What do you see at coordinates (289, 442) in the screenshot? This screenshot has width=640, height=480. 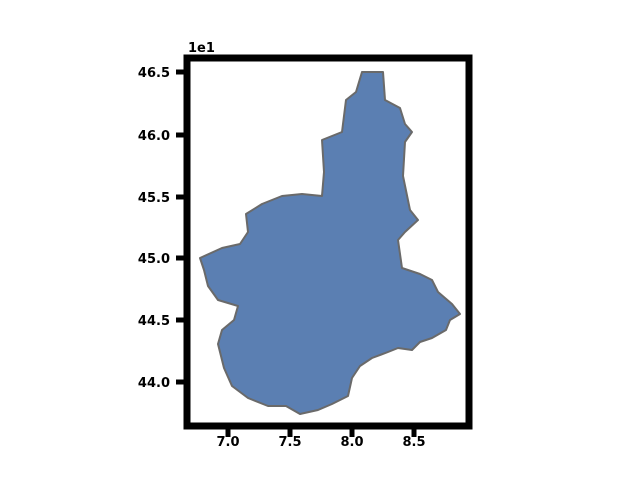 I see `x-tick-label: 7.5` at bounding box center [289, 442].